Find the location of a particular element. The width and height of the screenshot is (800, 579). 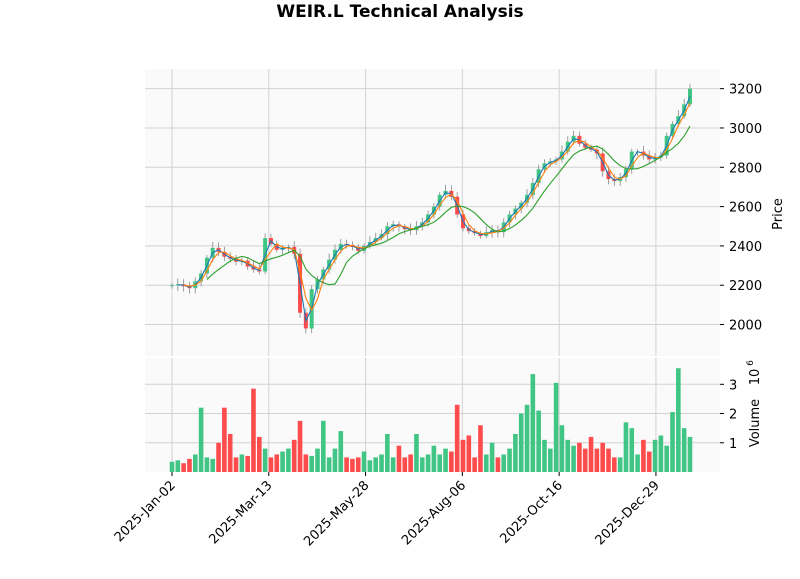

x-tick-label: 2025-Dec-29 is located at coordinates (628, 513).